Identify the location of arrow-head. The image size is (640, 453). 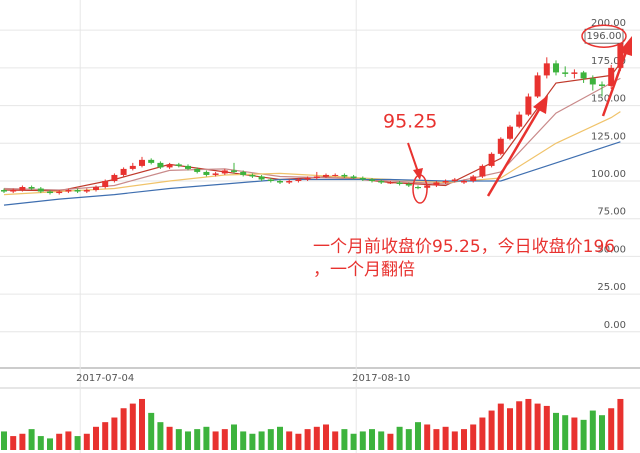
(540, 104).